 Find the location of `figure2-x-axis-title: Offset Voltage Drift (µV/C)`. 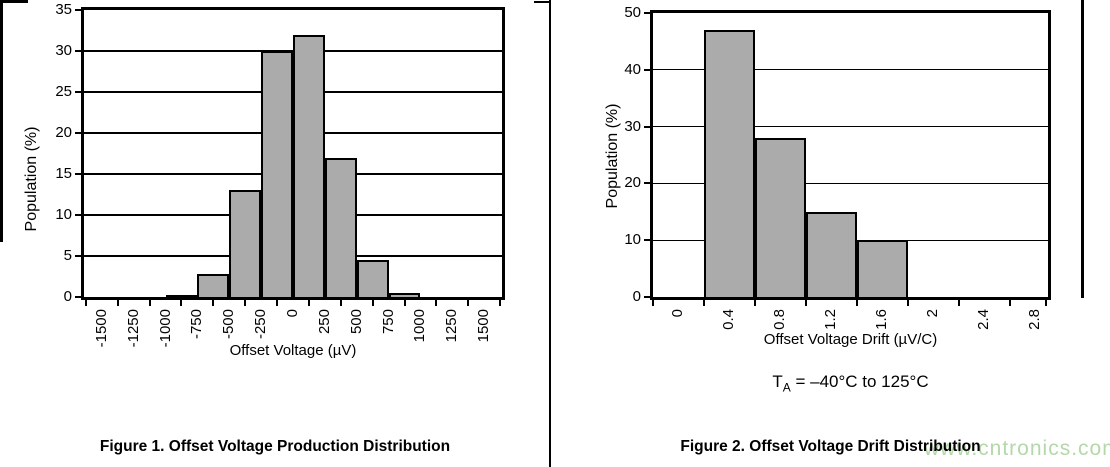

figure2-x-axis-title: Offset Voltage Drift (µV/C) is located at coordinates (850, 339).